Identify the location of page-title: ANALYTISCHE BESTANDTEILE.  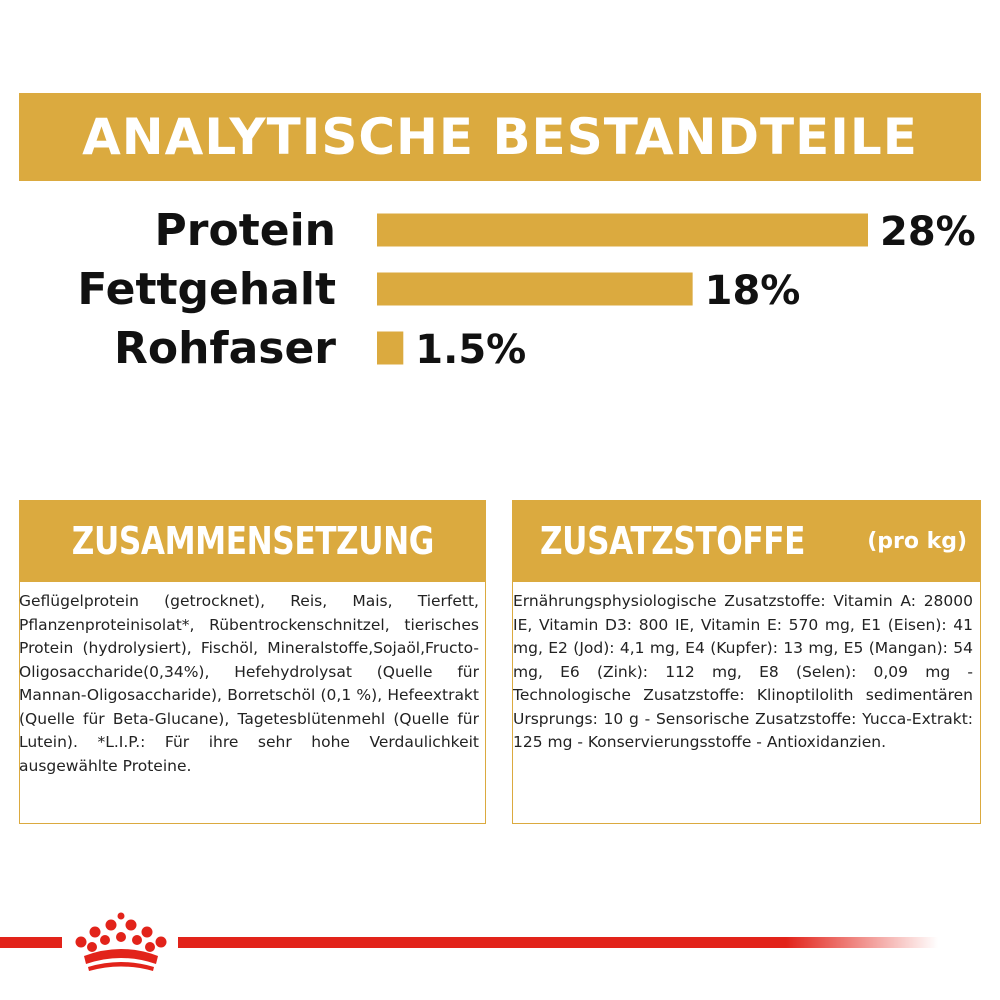
(500, 137).